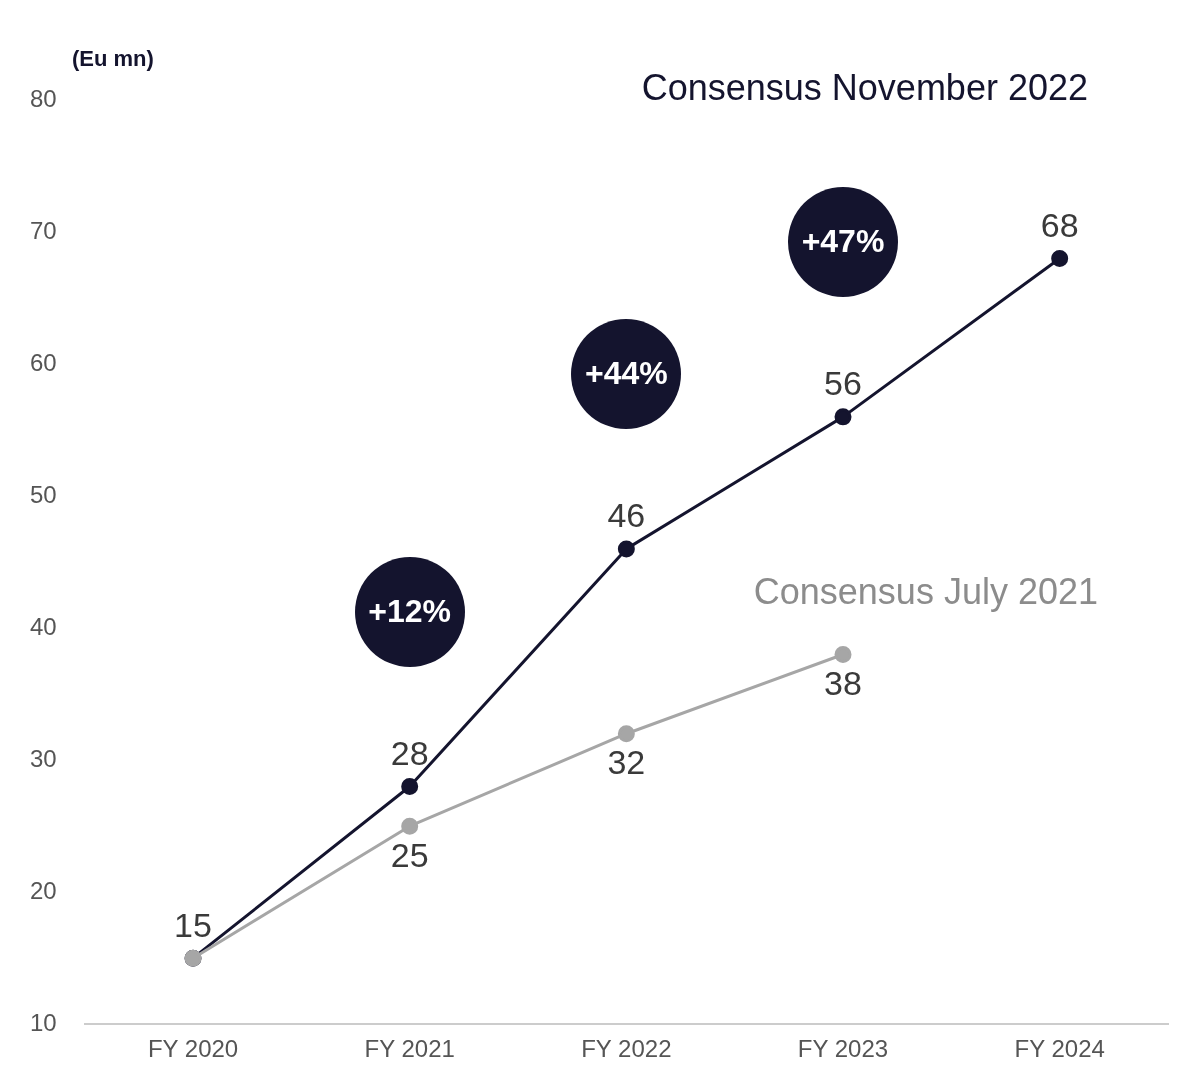  What do you see at coordinates (43, 890) in the screenshot?
I see `y-tick-label: 20` at bounding box center [43, 890].